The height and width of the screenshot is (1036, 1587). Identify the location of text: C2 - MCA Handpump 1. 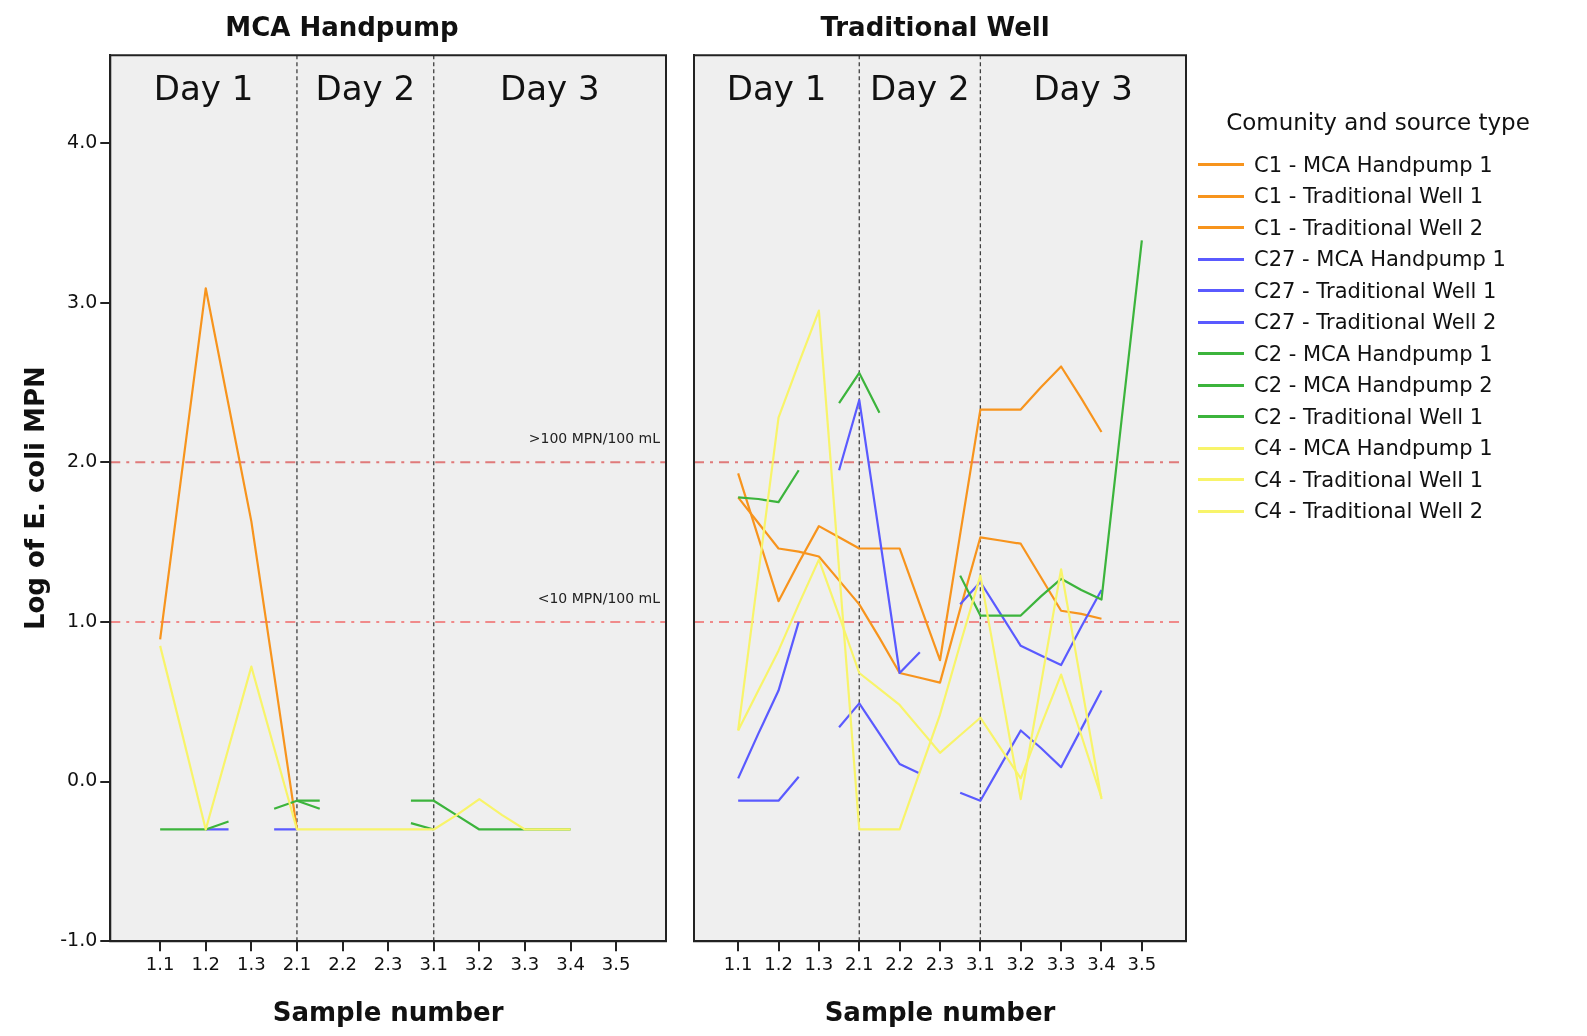
(1373, 353).